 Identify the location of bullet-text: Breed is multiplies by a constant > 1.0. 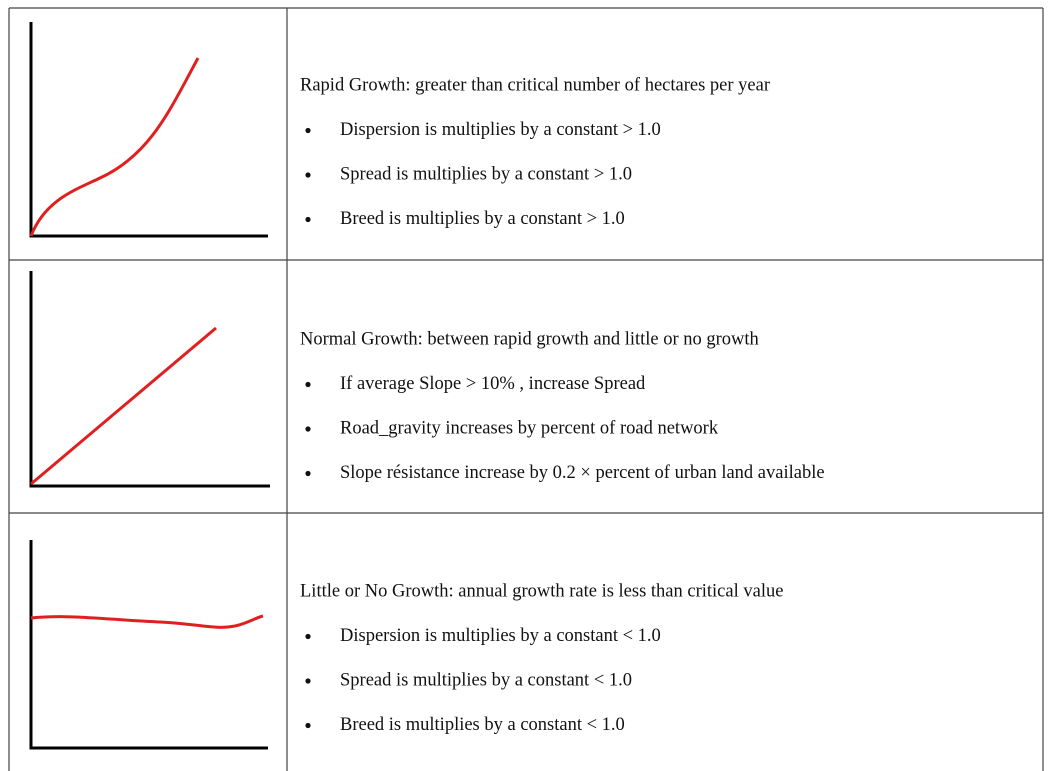
(482, 219).